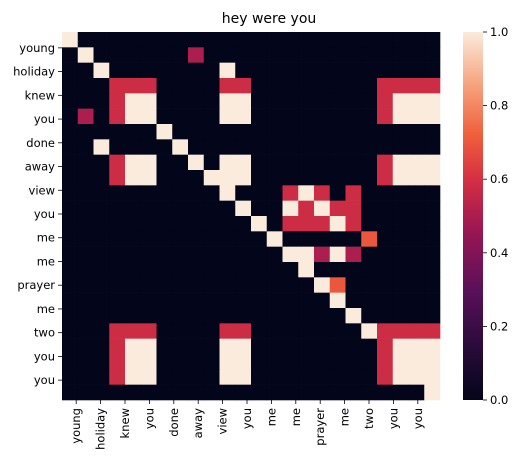 The image size is (523, 472). What do you see at coordinates (36, 285) in the screenshot?
I see `y-tick-label: prayer` at bounding box center [36, 285].